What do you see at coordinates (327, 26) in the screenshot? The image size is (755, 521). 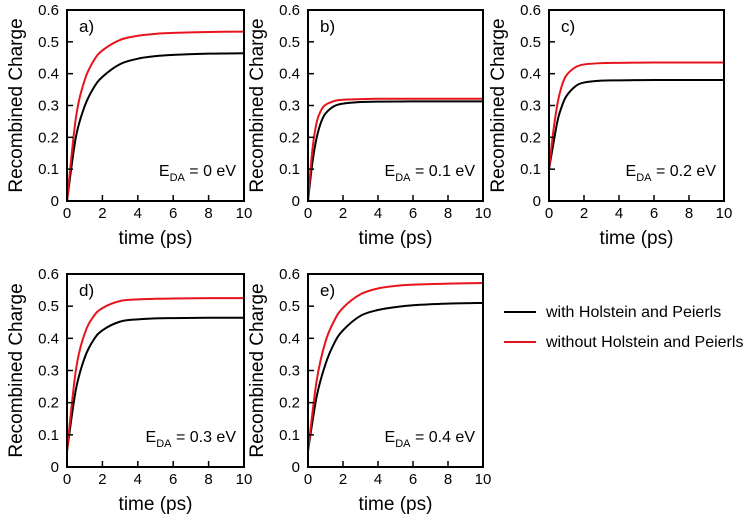 I see `panel-label: b)` at bounding box center [327, 26].